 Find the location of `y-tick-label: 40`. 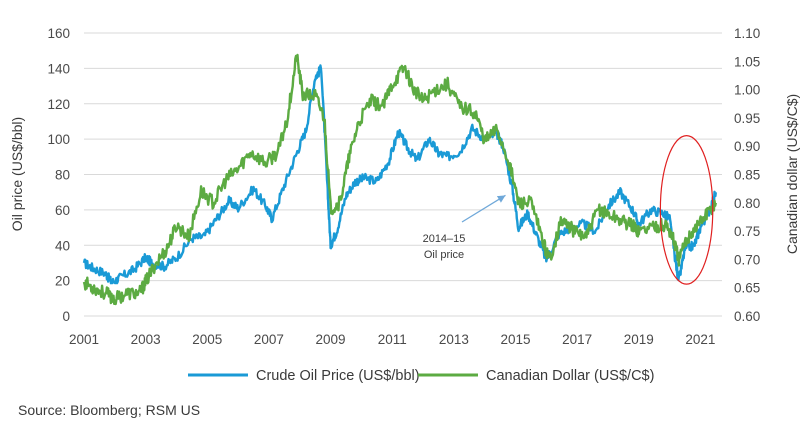

y-tick-label: 40 is located at coordinates (62, 245).